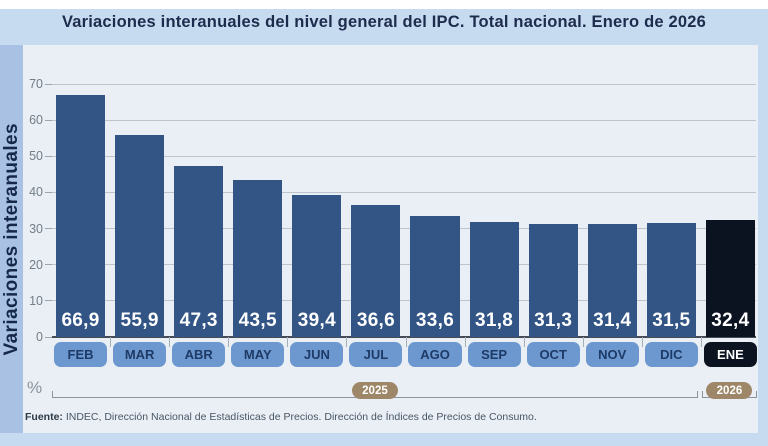  Describe the element at coordinates (494, 279) in the screenshot. I see `bar: 31,8` at that location.